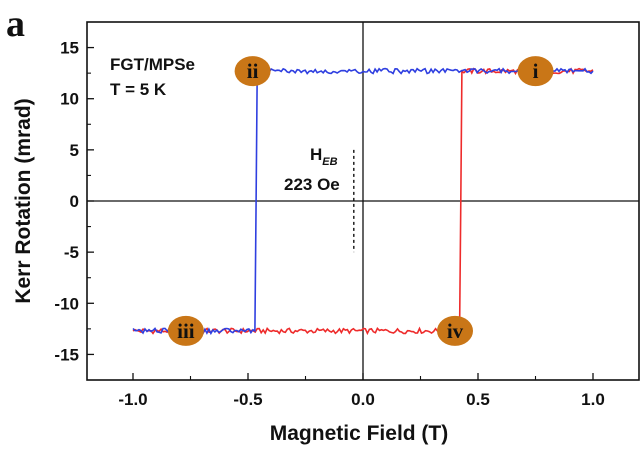 This screenshot has width=640, height=470. What do you see at coordinates (593, 399) in the screenshot?
I see `x-tick-label: 1.0` at bounding box center [593, 399].